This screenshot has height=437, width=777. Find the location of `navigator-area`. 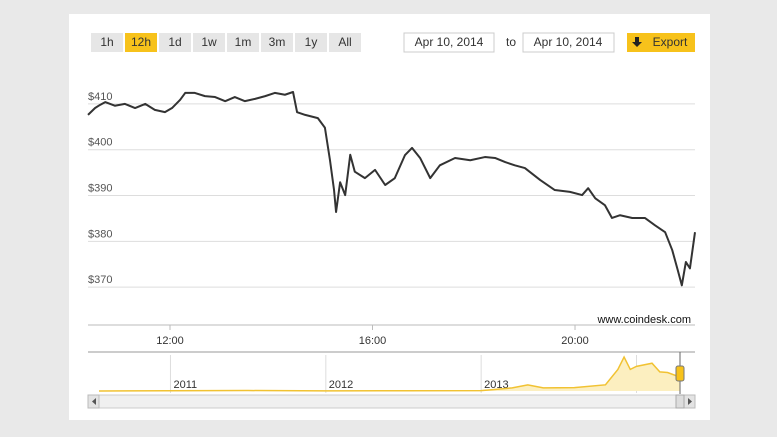

navigator-area is located at coordinates (389, 374).